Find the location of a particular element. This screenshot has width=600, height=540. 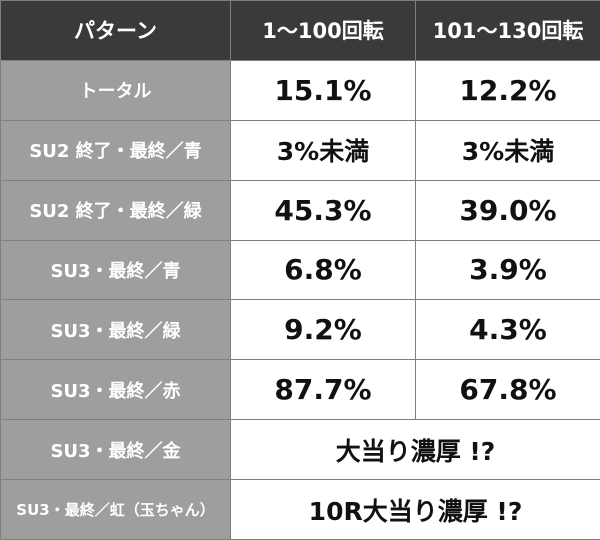

merged-value-cell: 10R大当り濃厚 !? is located at coordinates (415, 509).